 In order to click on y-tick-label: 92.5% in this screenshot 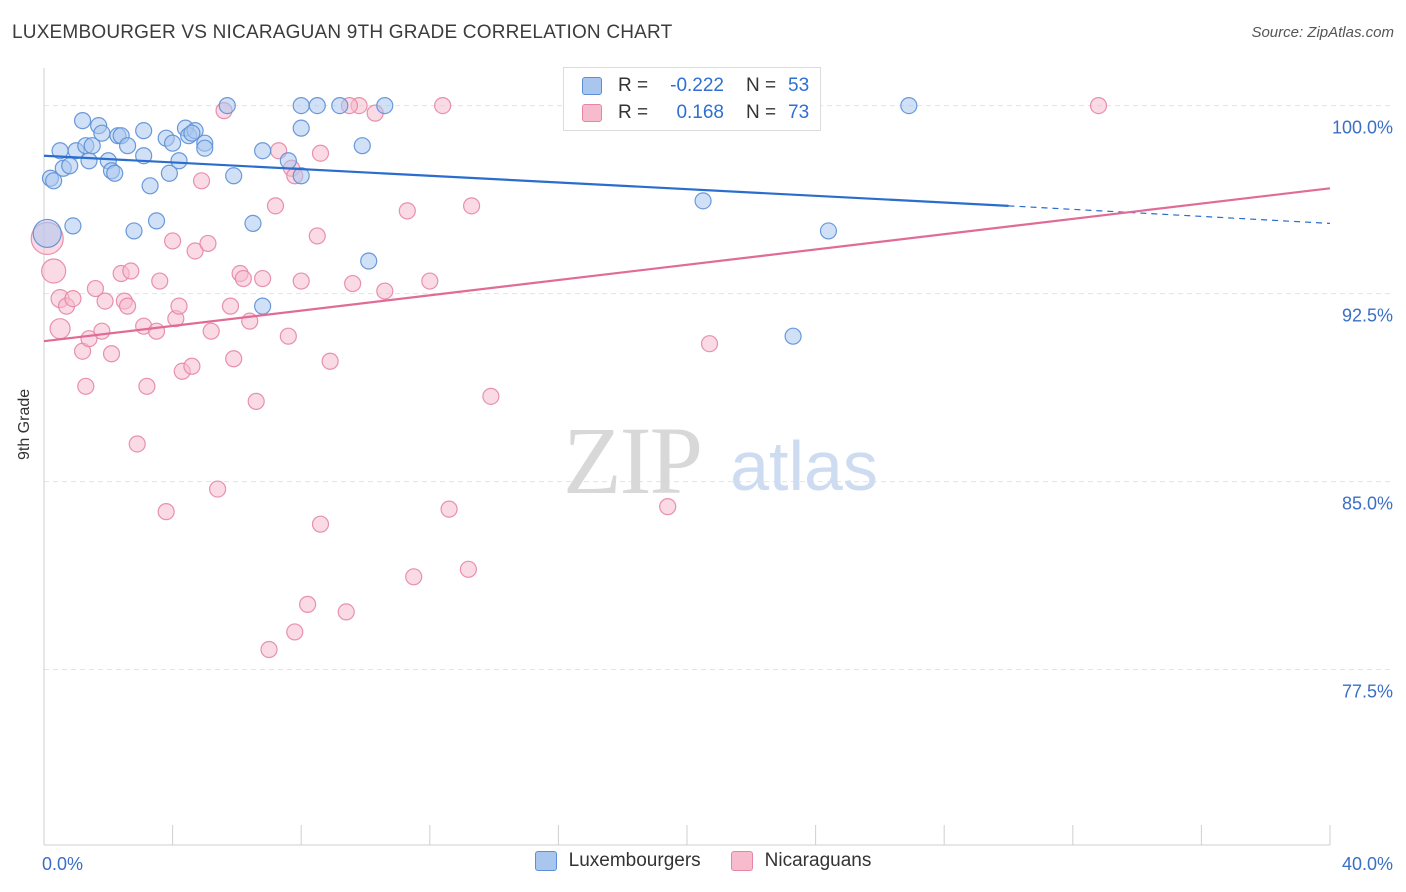, I will do `click(1367, 316)`.